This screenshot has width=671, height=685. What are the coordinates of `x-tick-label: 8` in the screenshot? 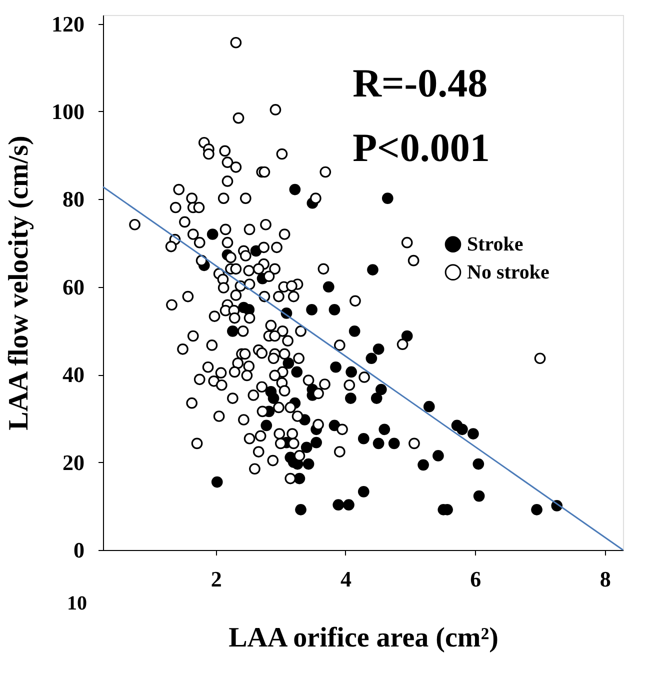 It's located at (605, 579).